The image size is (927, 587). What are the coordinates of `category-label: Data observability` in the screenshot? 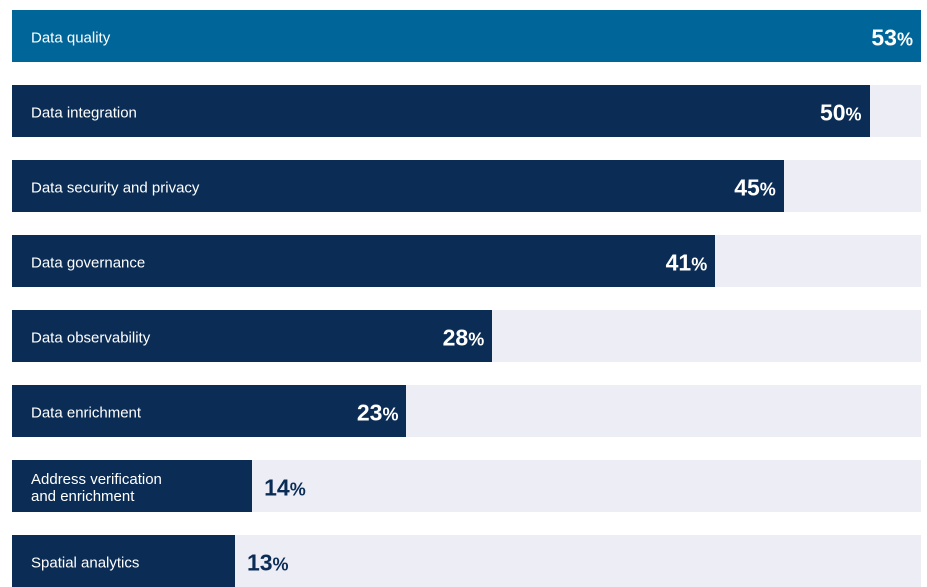 It's located at (91, 338).